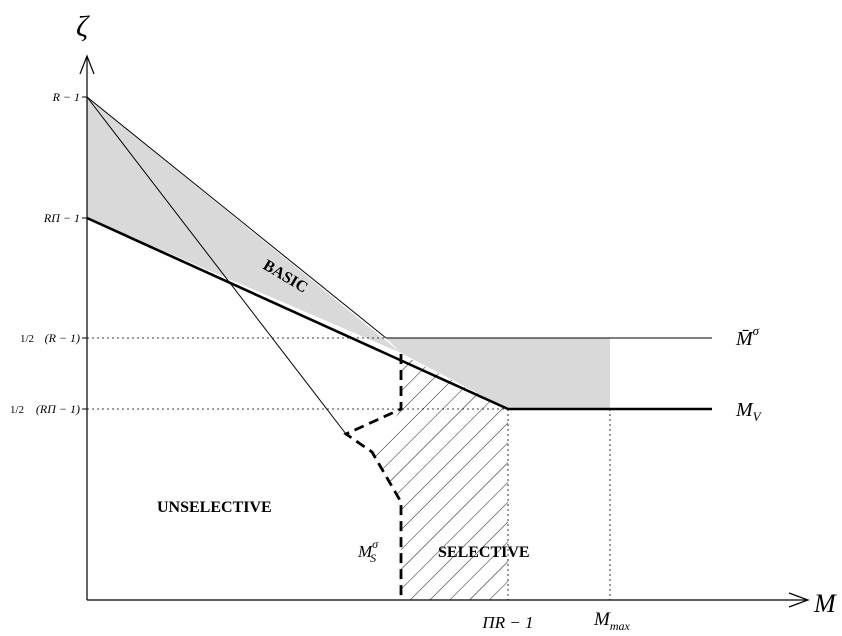  Describe the element at coordinates (236, 217) in the screenshot. I see `basic-upper-boundary` at that location.